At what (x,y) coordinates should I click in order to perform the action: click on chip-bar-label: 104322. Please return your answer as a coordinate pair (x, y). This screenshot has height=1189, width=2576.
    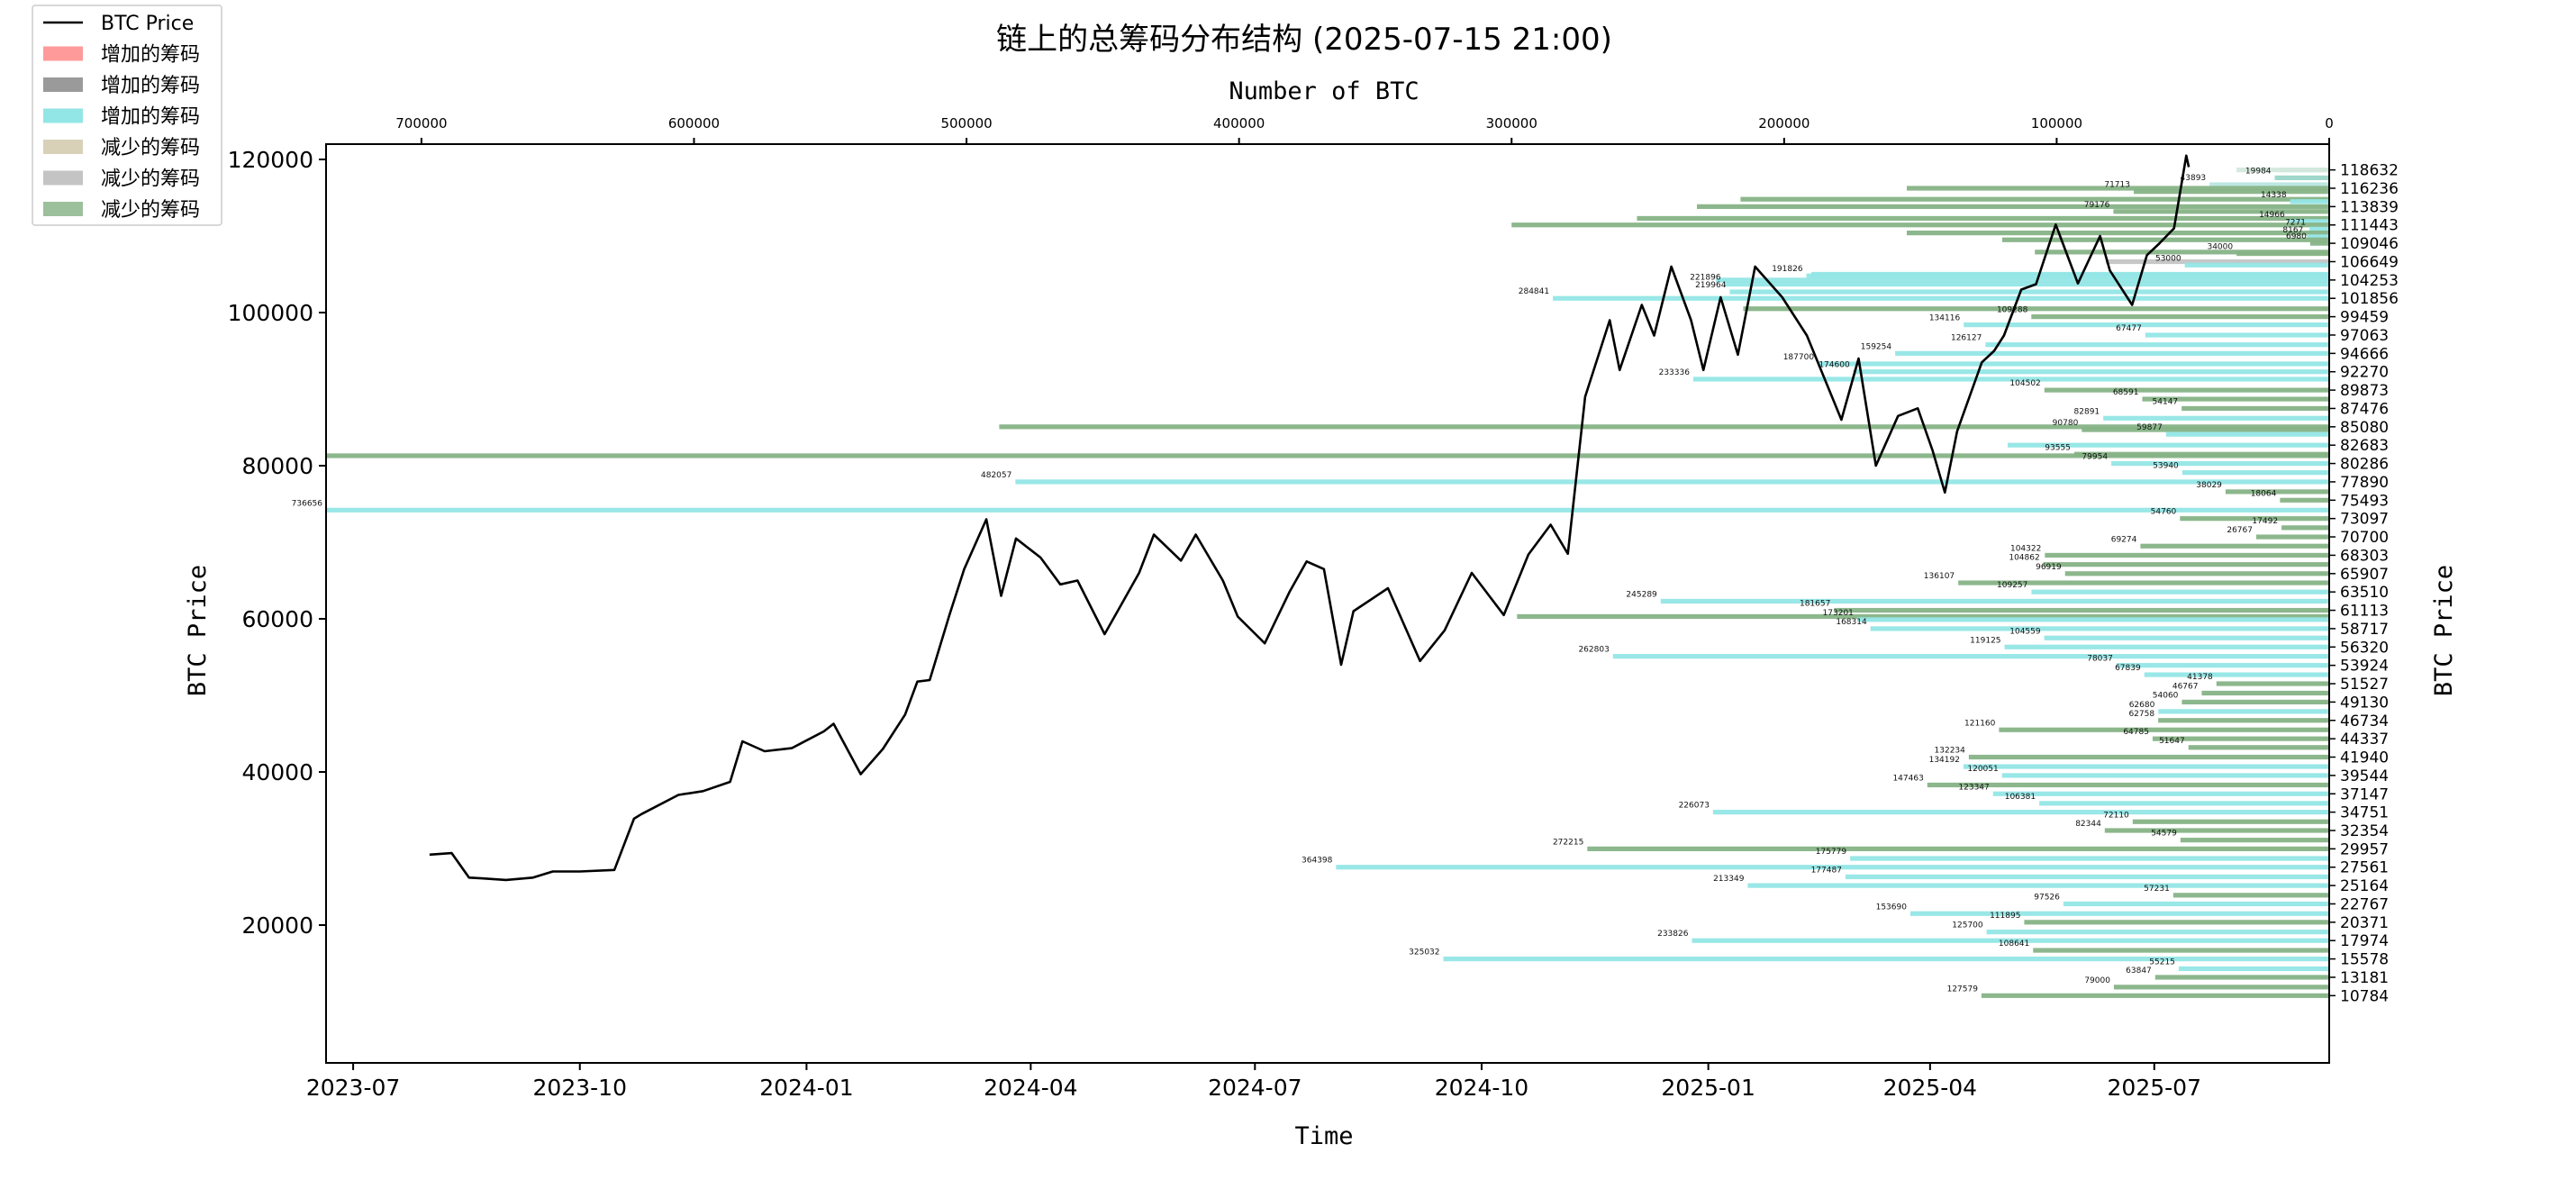
    Looking at the image, I should click on (2025, 549).